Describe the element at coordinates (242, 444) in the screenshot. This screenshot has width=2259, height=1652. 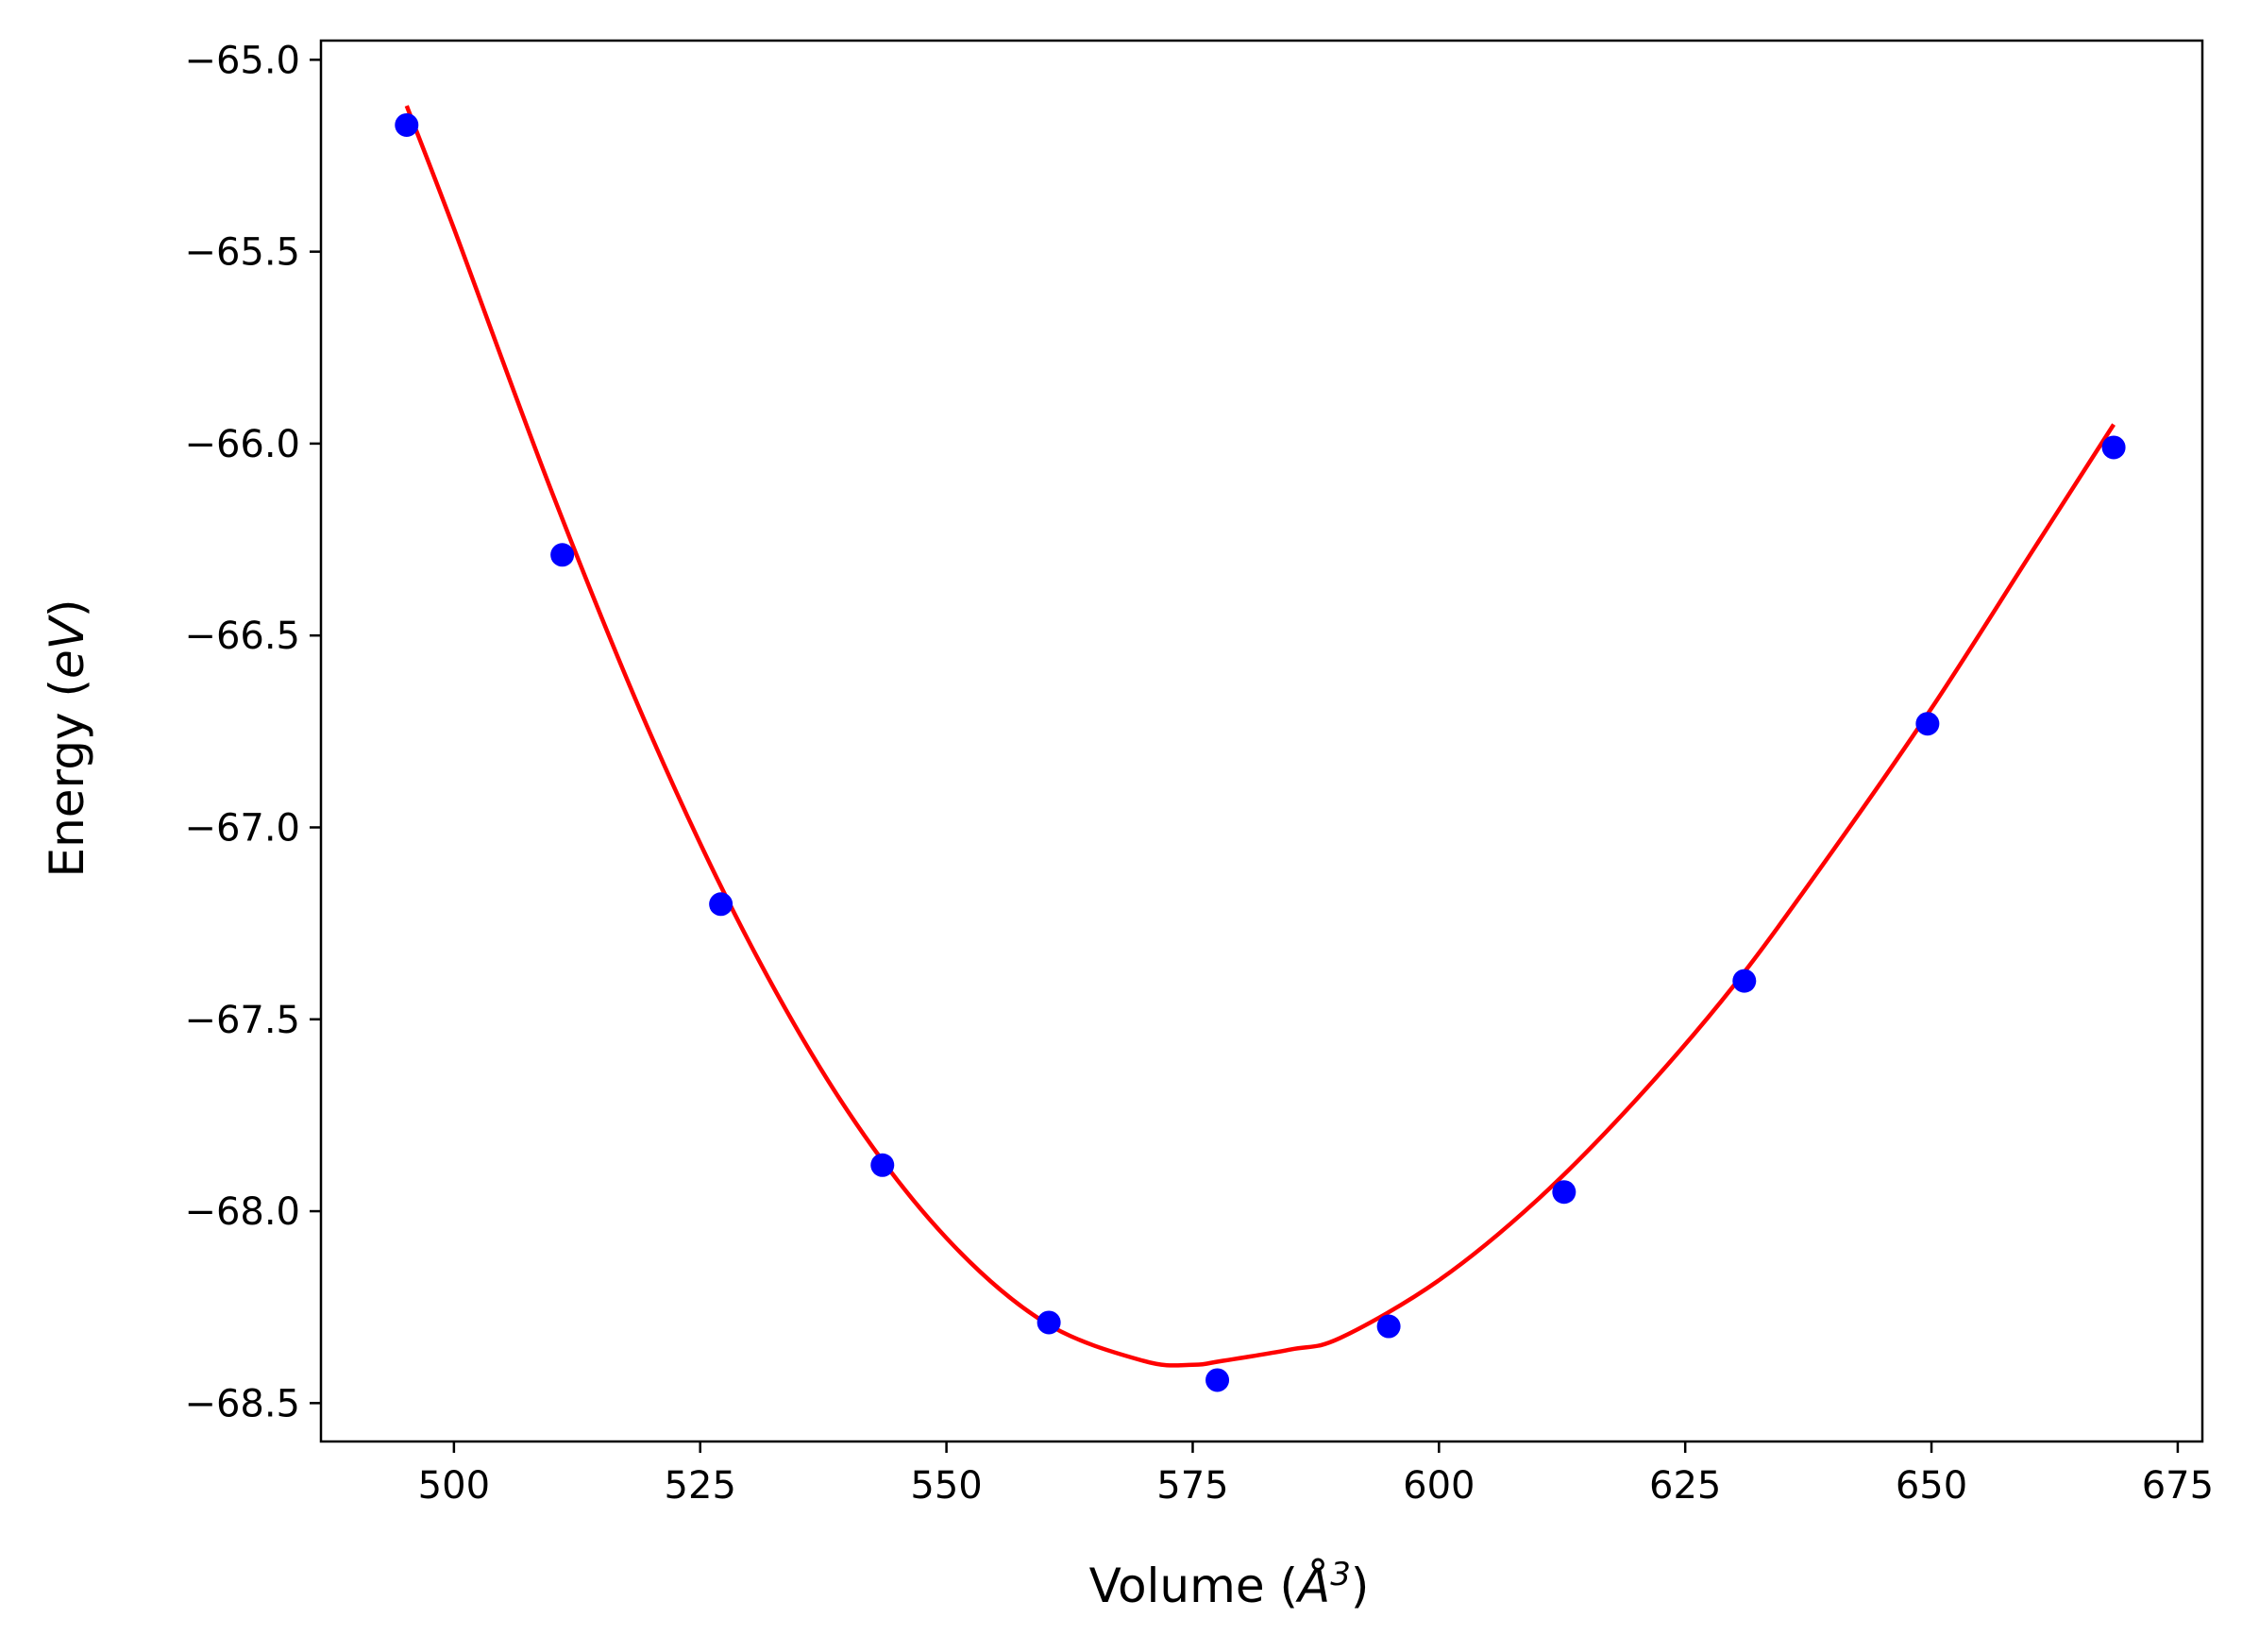
I see `y-tick-label: −66.0` at that location.